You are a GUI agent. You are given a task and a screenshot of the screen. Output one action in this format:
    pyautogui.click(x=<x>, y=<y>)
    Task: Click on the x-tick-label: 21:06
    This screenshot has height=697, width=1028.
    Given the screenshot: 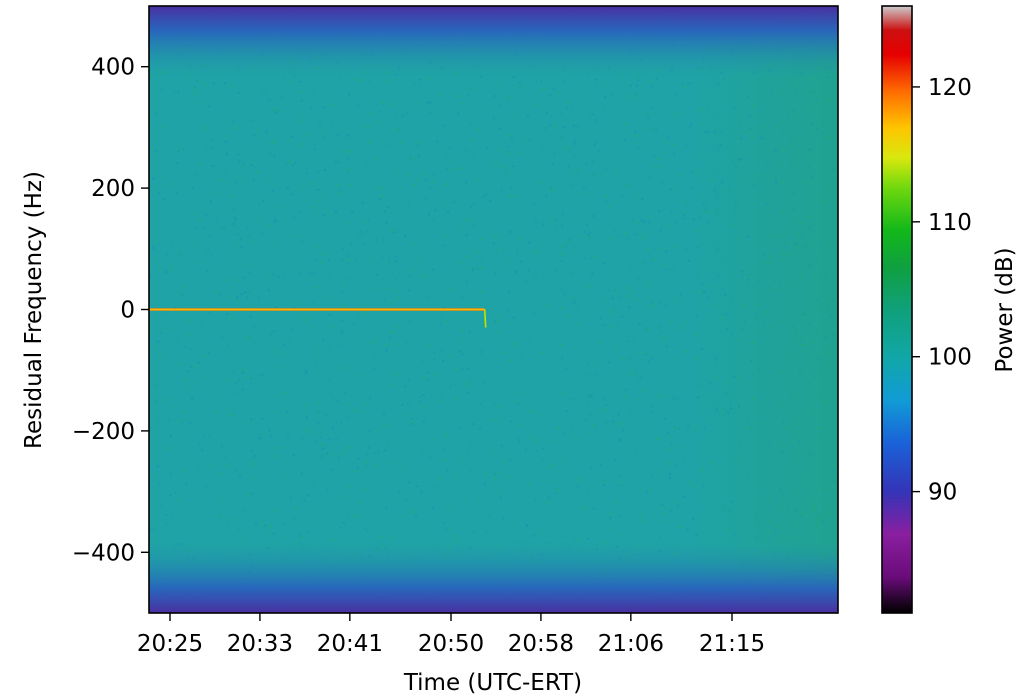 What is the action you would take?
    pyautogui.click(x=631, y=644)
    